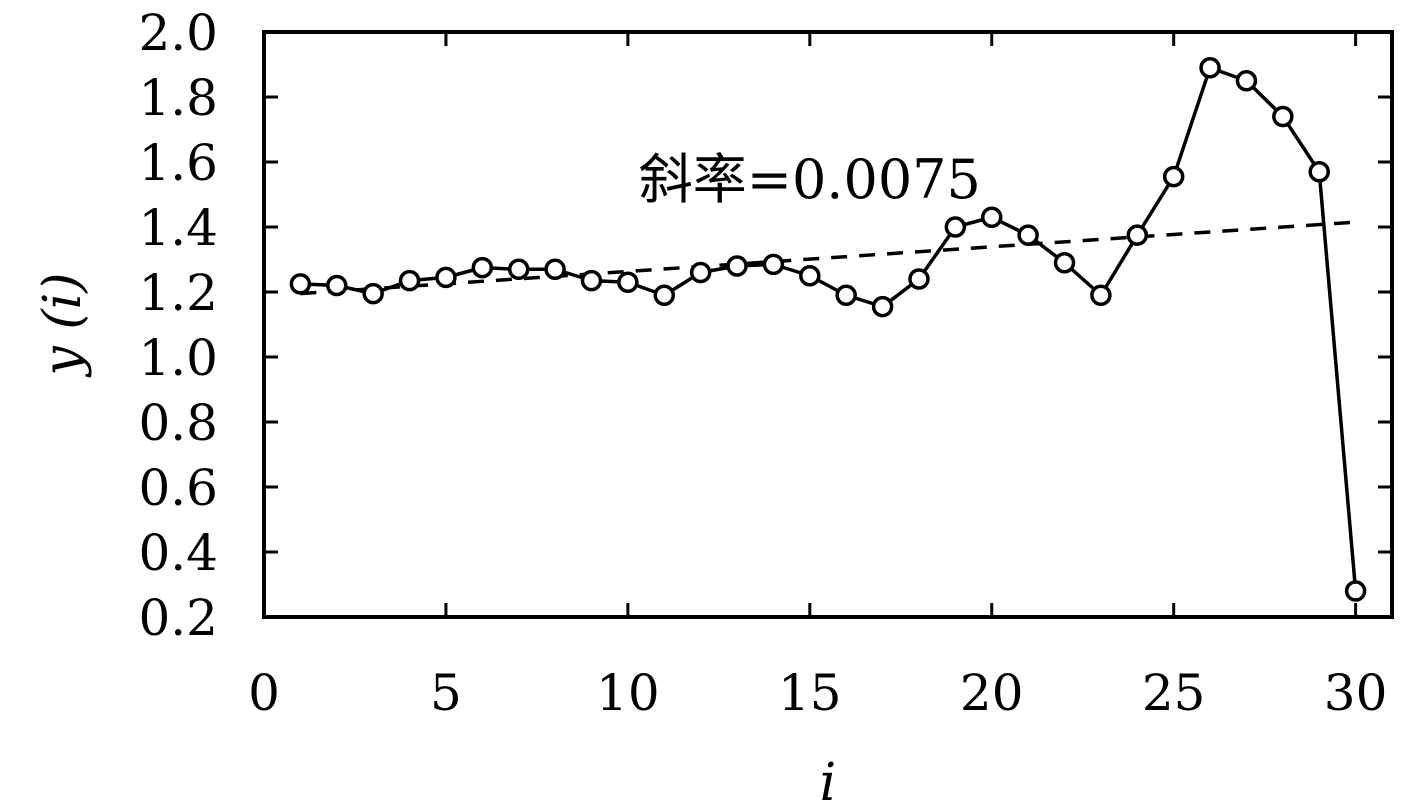 The image size is (1417, 810). What do you see at coordinates (1356, 693) in the screenshot?
I see `x-tick-label: 30` at bounding box center [1356, 693].